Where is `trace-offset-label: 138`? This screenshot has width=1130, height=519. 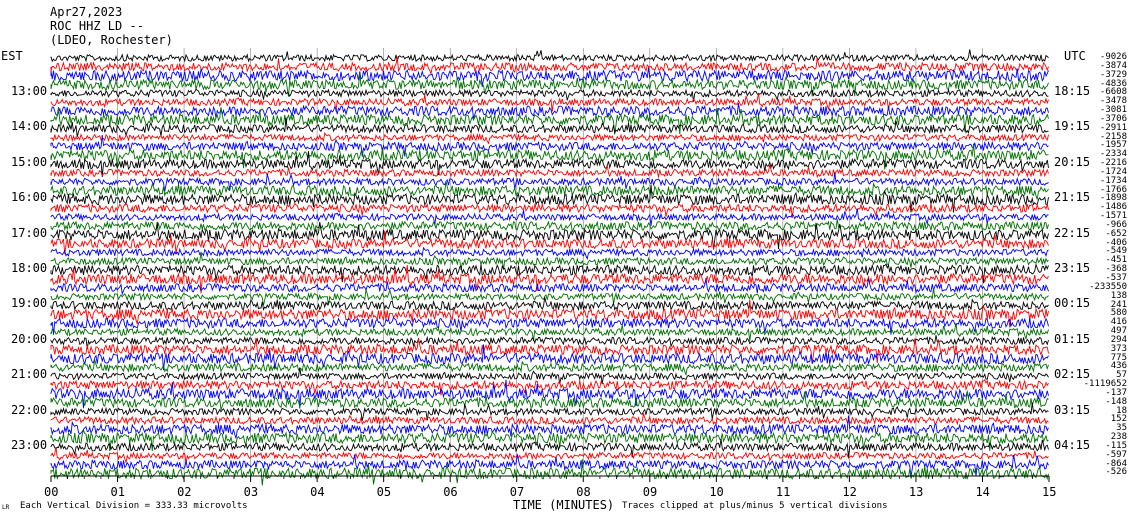 trace-offset-label: 138 is located at coordinates (1118, 295).